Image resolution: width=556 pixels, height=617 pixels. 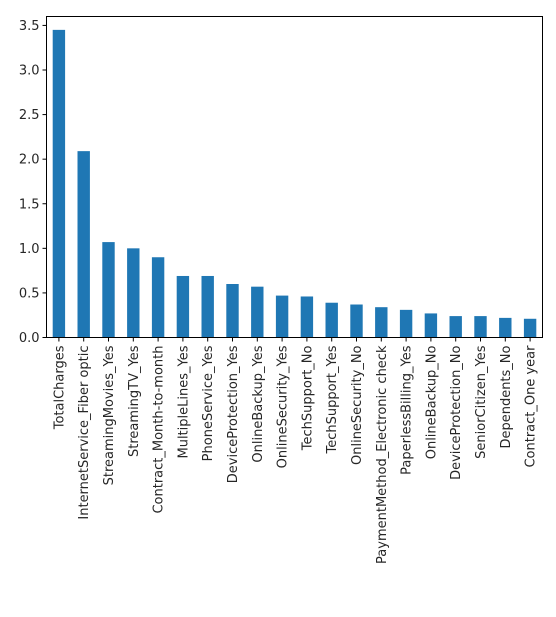 I want to click on y-tick-label-5: 2.5, so click(x=29, y=115).